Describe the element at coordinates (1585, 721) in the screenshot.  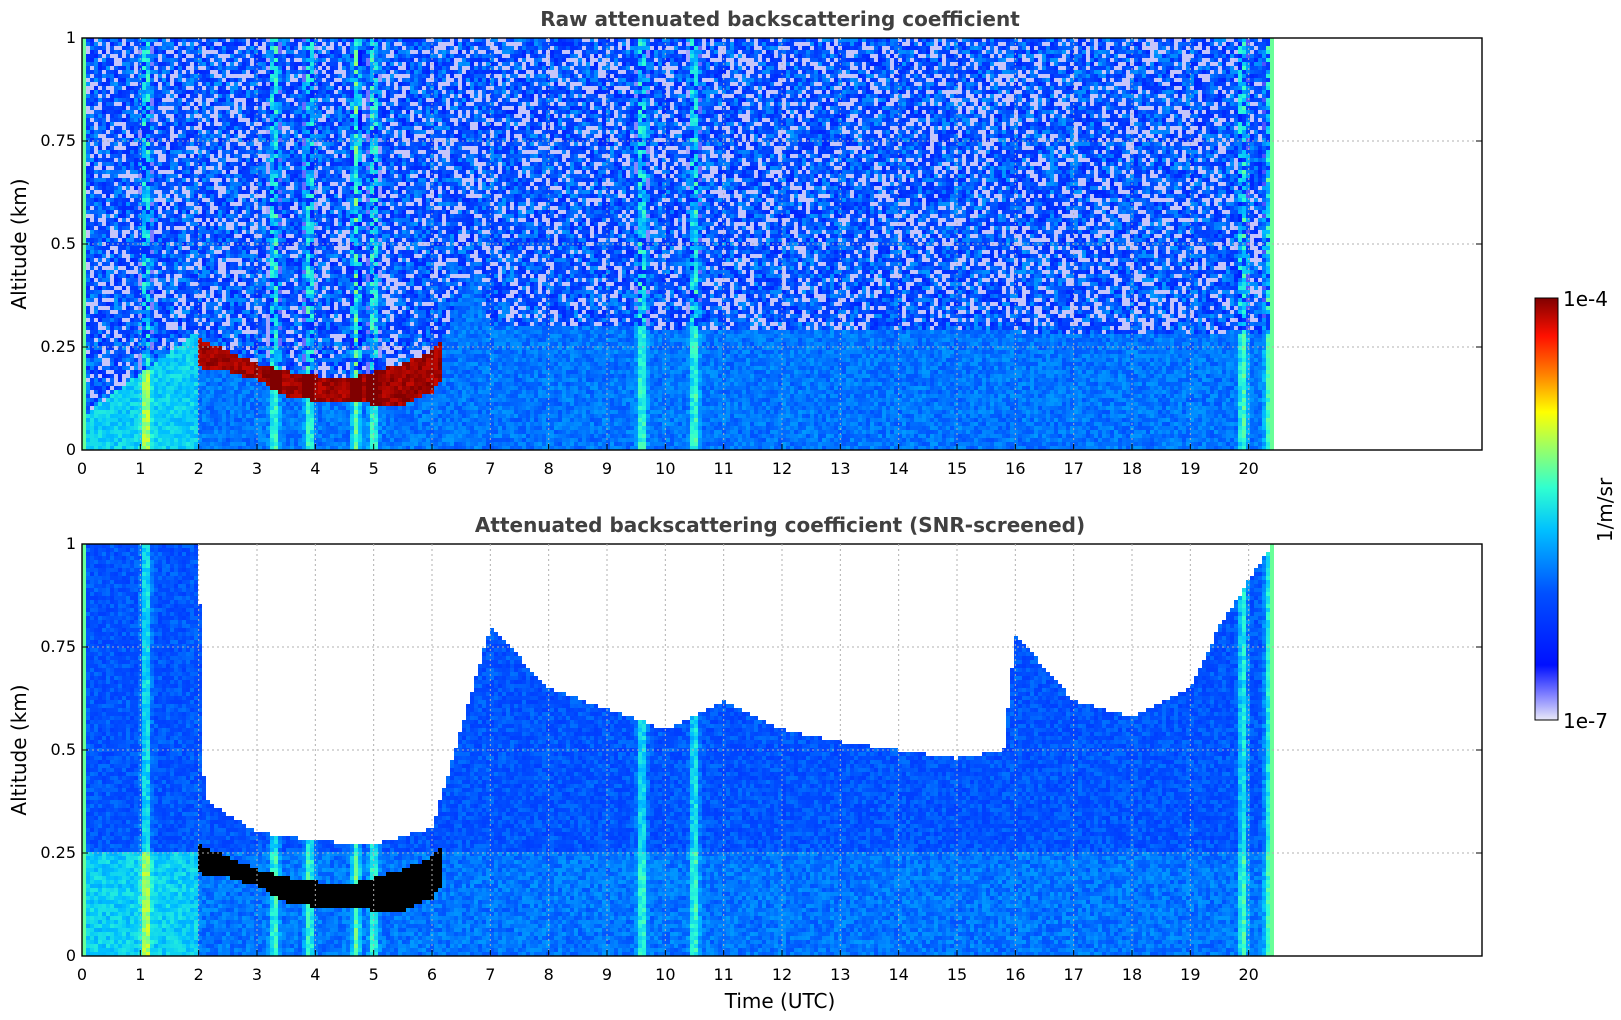
I see `colorbar-min-label: 1e-7` at that location.